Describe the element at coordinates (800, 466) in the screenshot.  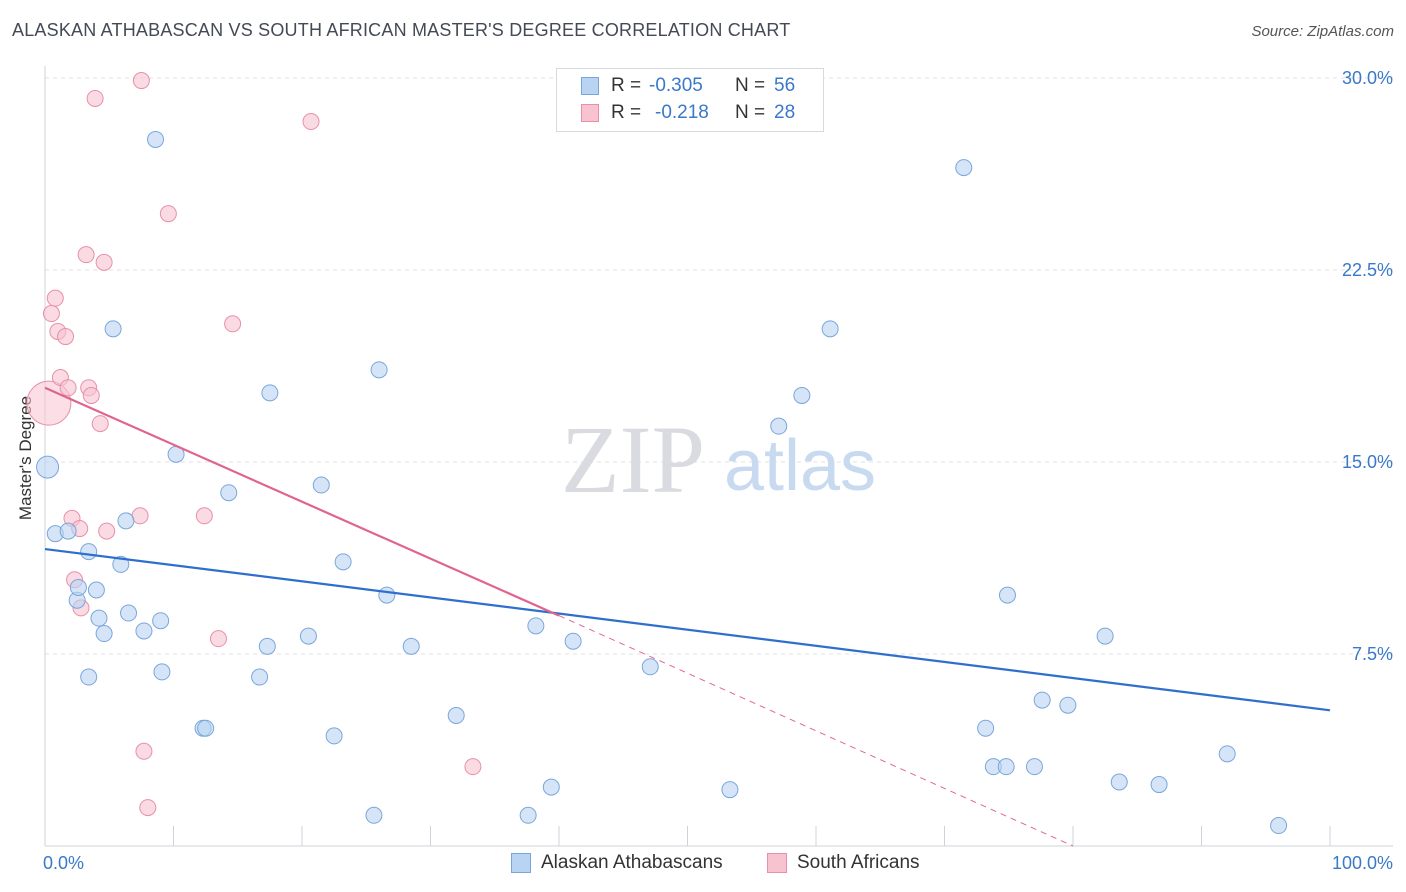
I see `watermark-atlas: atlas` at that location.